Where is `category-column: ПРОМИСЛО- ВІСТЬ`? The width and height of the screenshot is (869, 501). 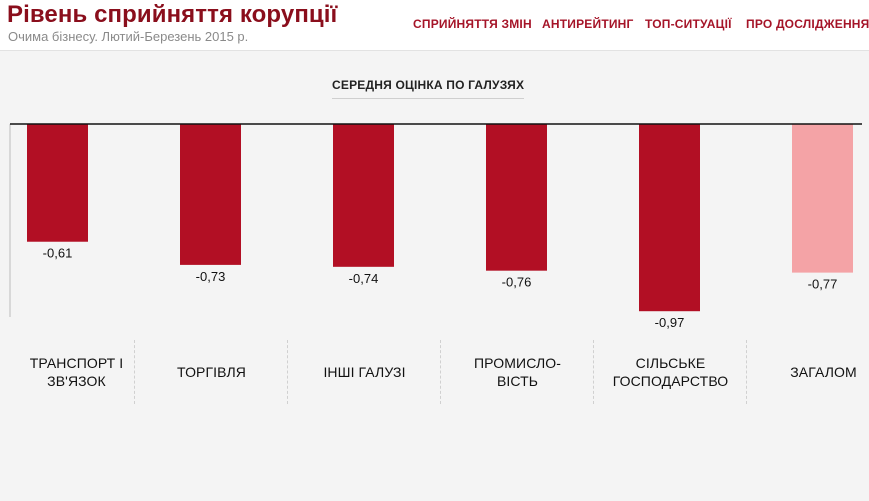
category-column: ПРОМИСЛО- ВІСТЬ is located at coordinates (517, 372).